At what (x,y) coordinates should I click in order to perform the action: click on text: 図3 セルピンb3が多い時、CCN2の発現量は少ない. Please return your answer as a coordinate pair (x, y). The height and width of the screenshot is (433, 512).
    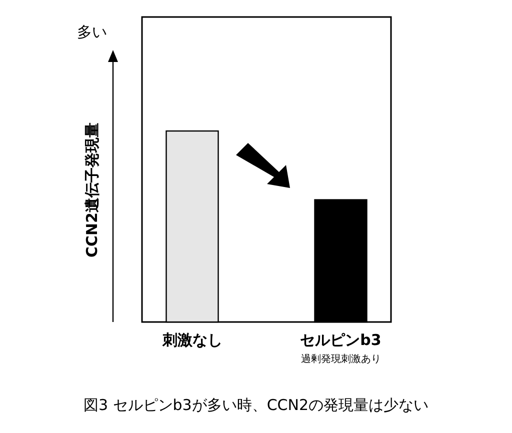
    Looking at the image, I should click on (256, 405).